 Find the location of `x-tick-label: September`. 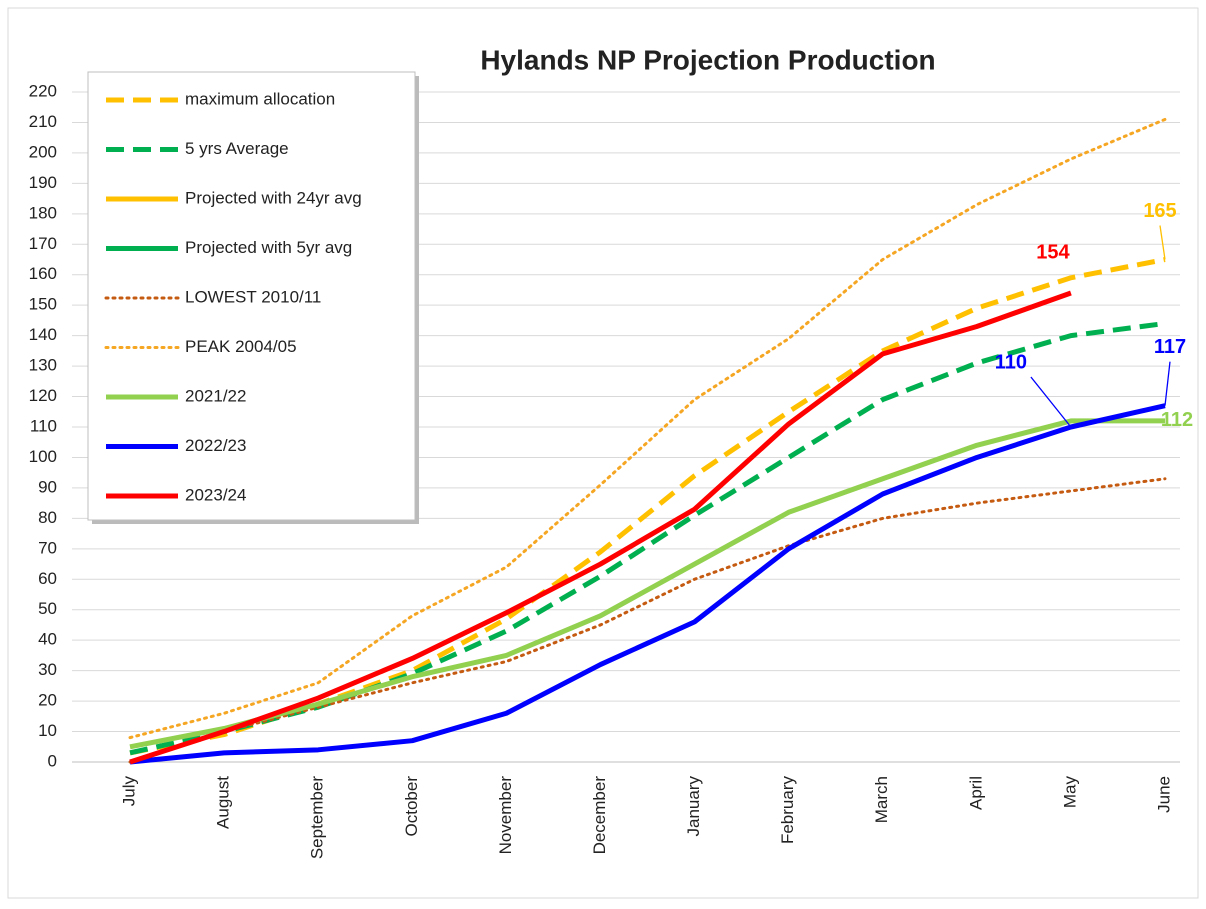

x-tick-label: September is located at coordinates (317, 817).